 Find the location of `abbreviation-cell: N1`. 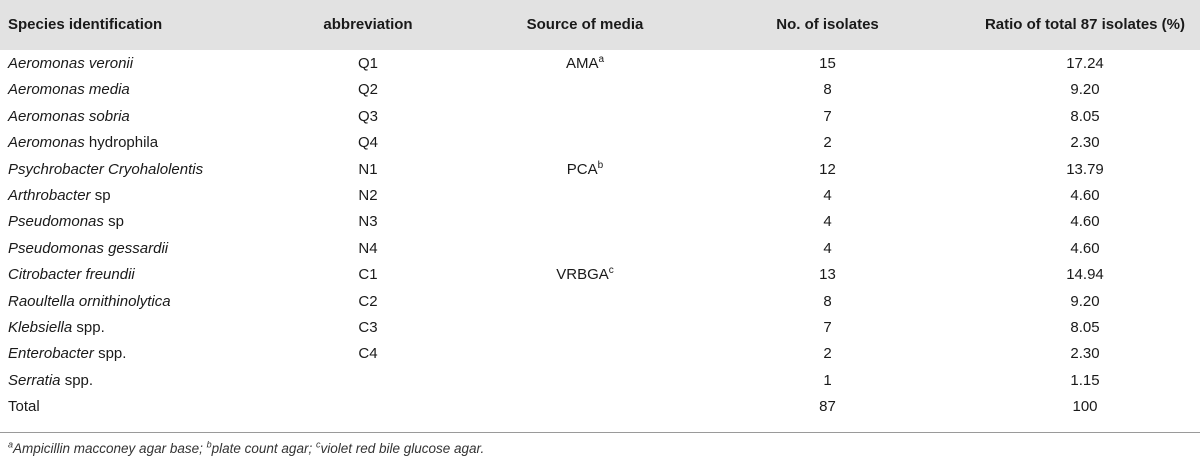

abbreviation-cell: N1 is located at coordinates (368, 169).